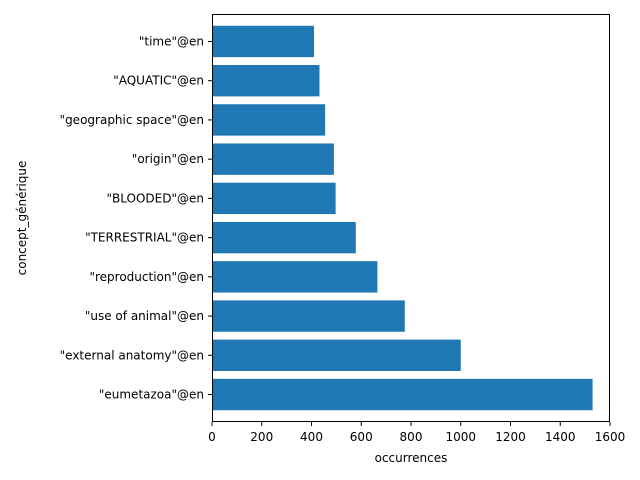 The image size is (640, 480). I want to click on x-tick-label: 1000, so click(460, 437).